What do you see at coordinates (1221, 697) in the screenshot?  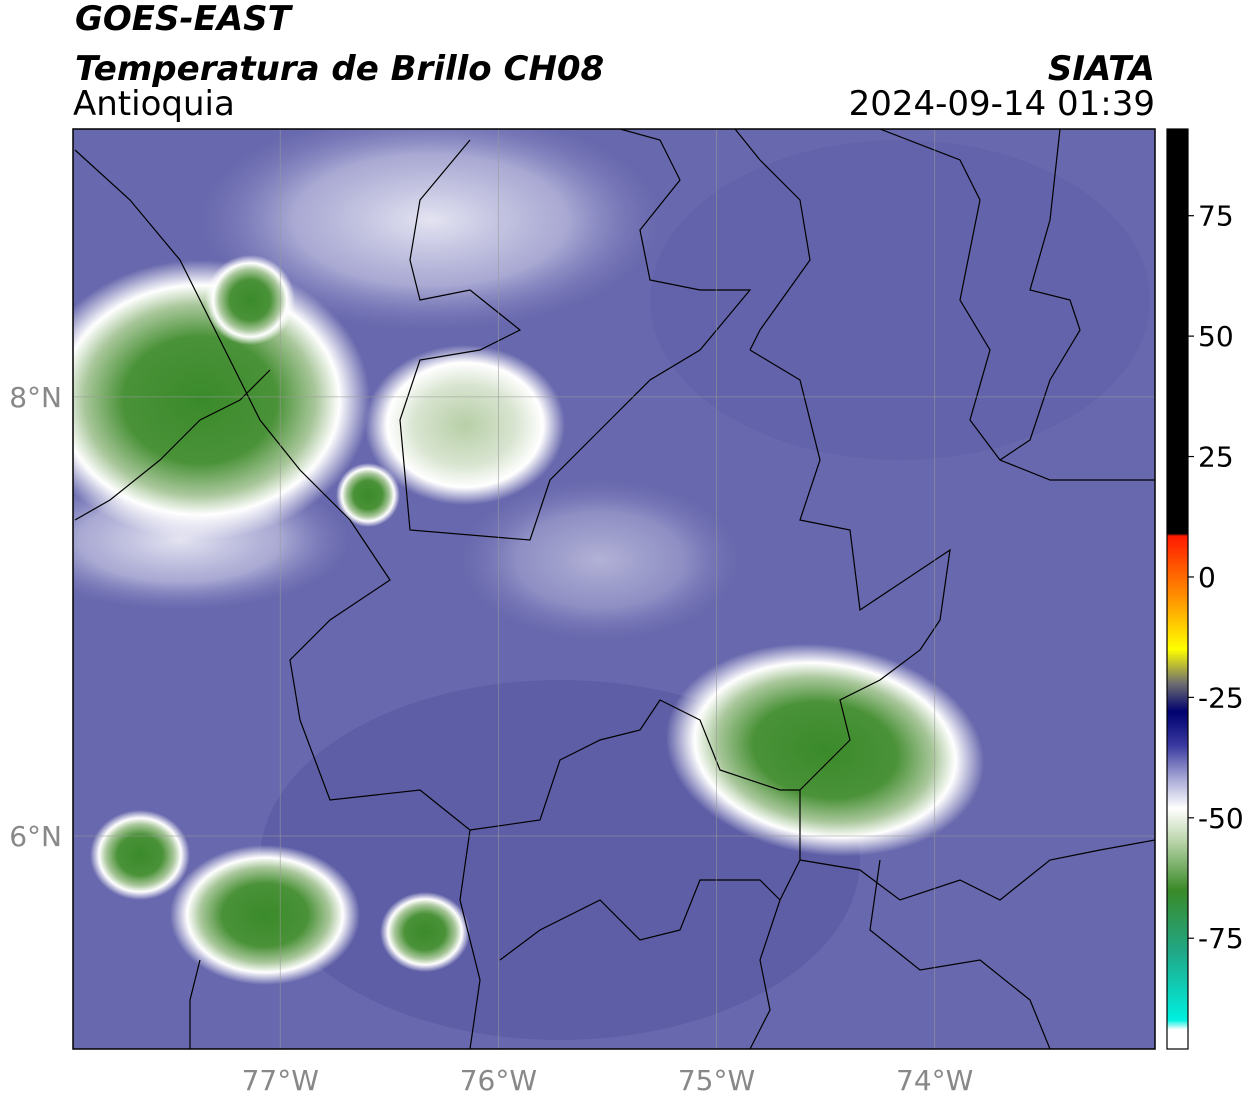 I see `colorbar-tick-label: -25` at bounding box center [1221, 697].